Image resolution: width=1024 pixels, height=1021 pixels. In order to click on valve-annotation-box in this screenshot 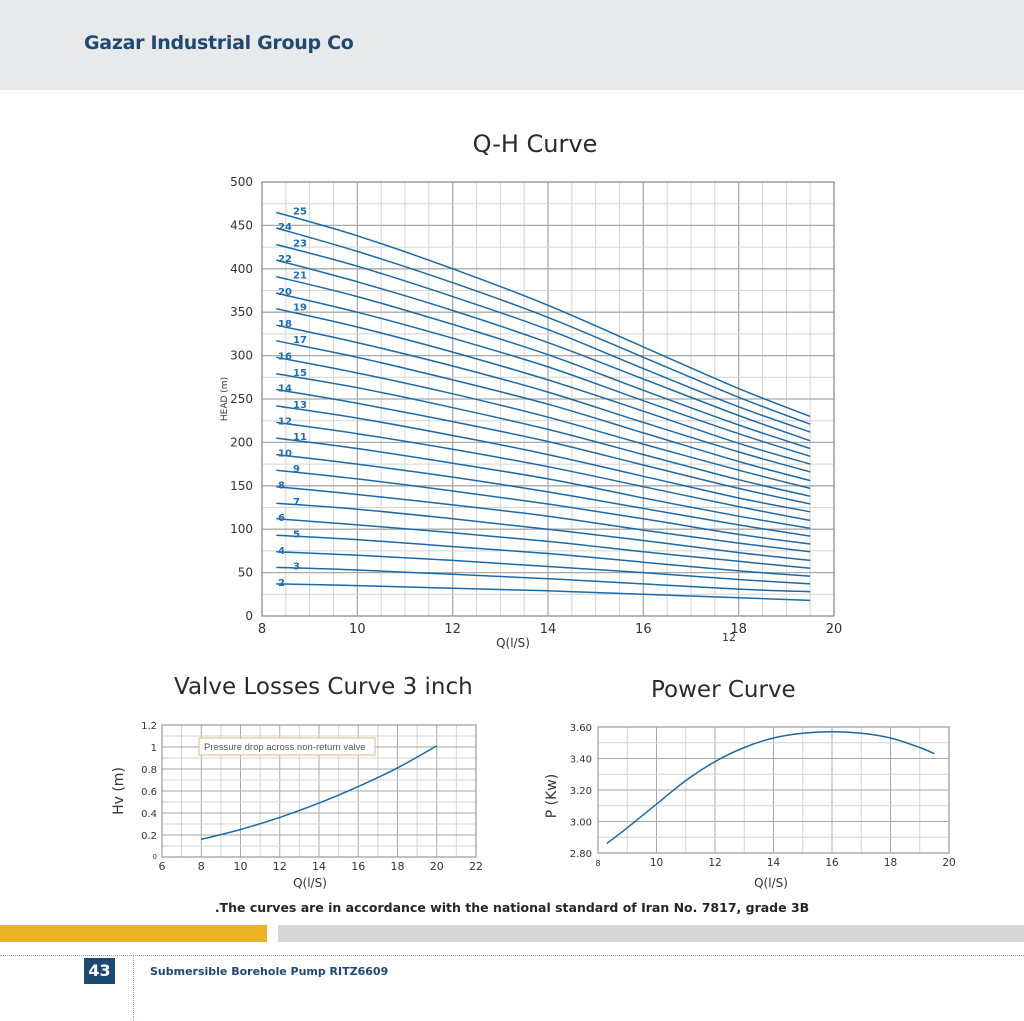, I will do `click(287, 746)`.